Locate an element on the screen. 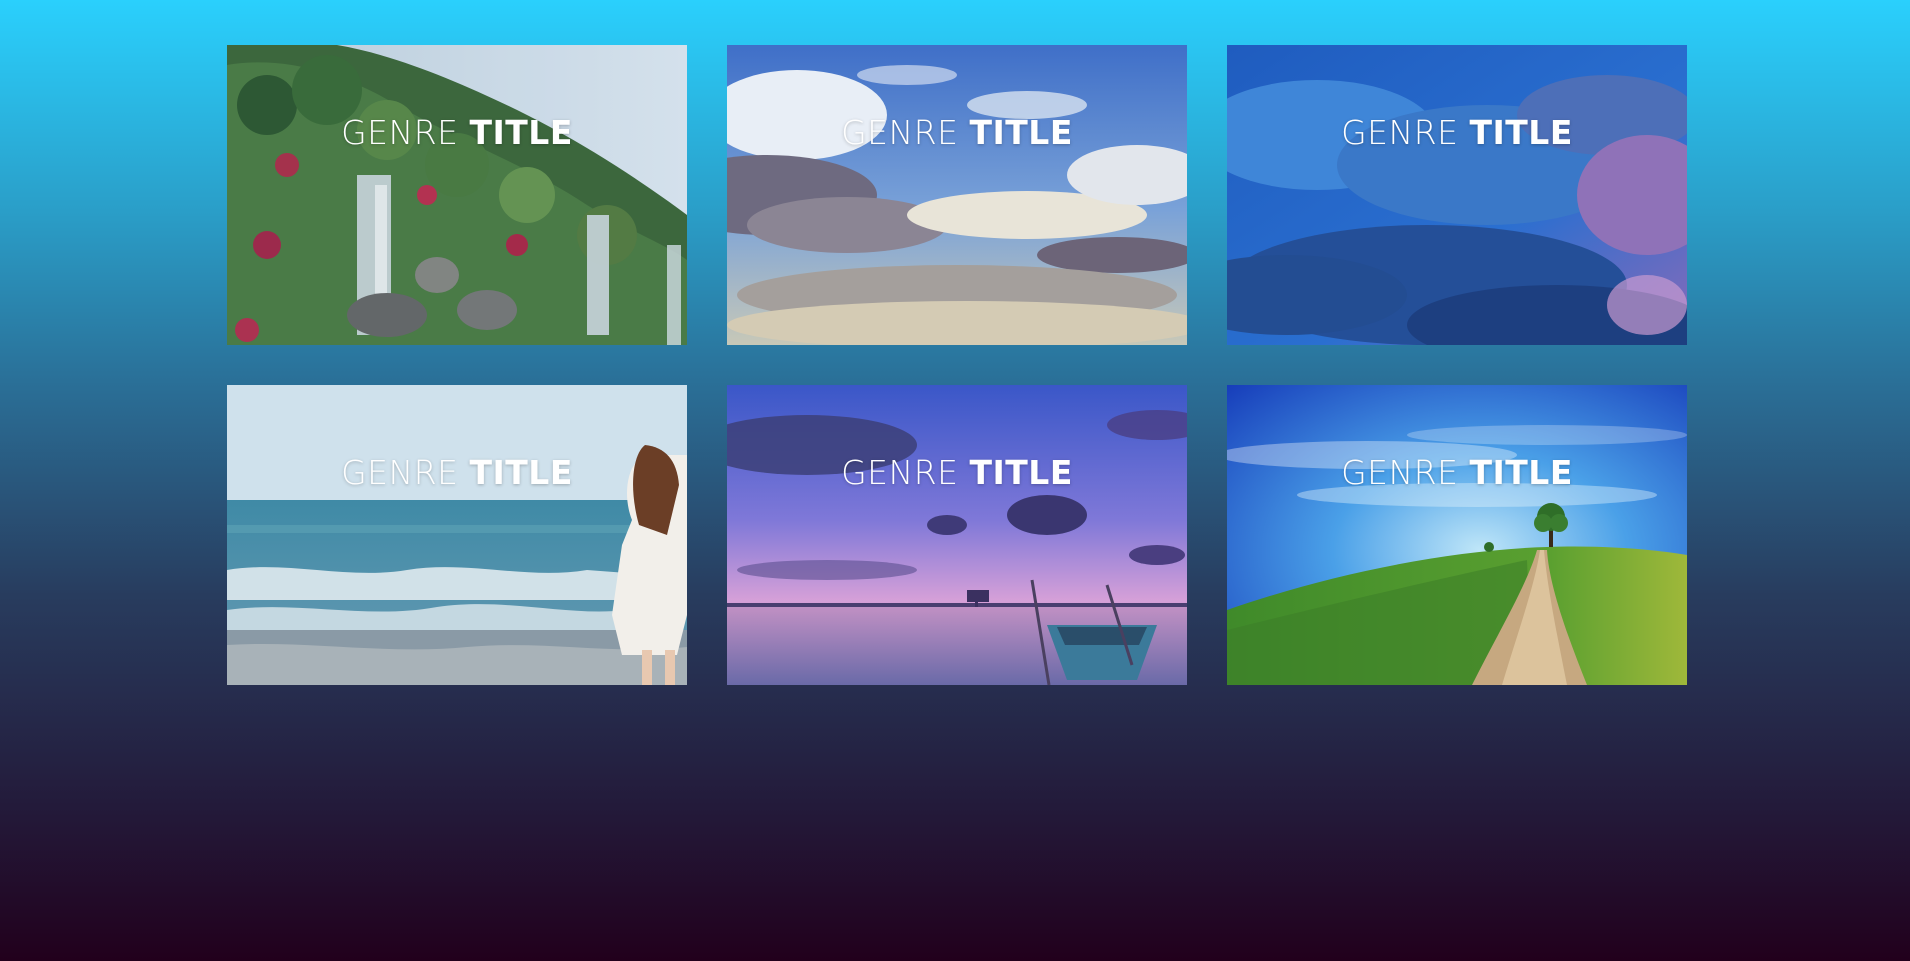 This screenshot has width=1910, height=961. stormy-clouds-image is located at coordinates (1457, 195).